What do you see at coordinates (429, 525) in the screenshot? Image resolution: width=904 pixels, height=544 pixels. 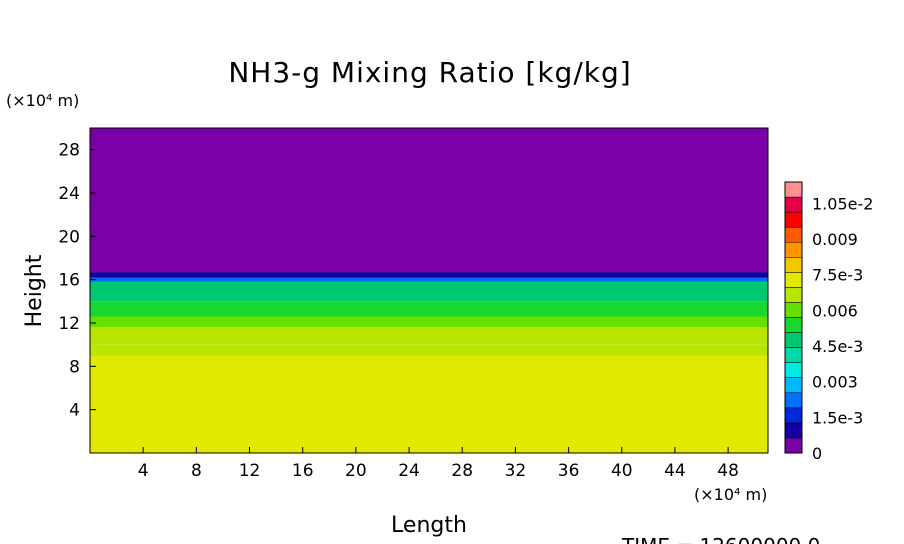 I see `x-axis-label: Length` at bounding box center [429, 525].